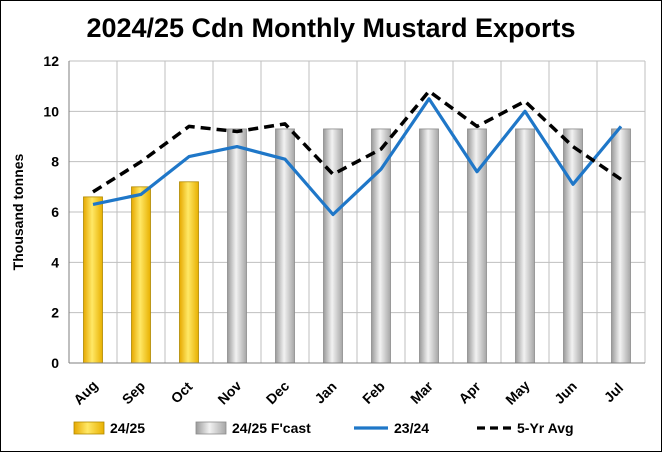  What do you see at coordinates (93, 280) in the screenshot?
I see `bar-actual-aug` at bounding box center [93, 280].